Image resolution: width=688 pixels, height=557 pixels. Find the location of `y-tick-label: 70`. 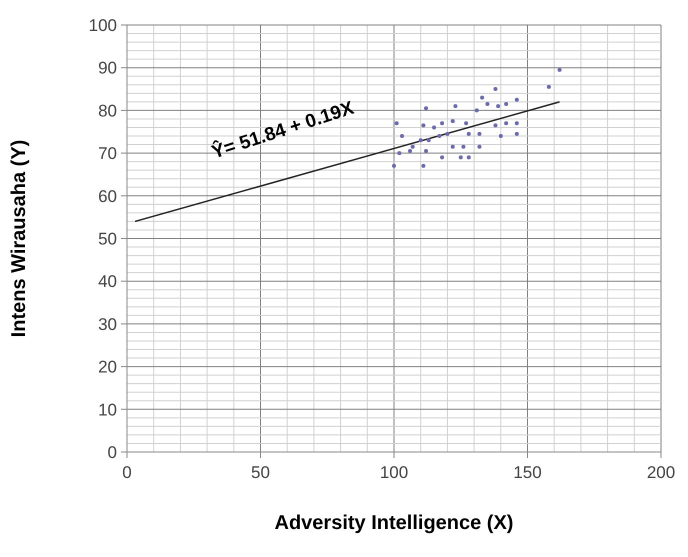

y-tick-label: 70 is located at coordinates (107, 154).